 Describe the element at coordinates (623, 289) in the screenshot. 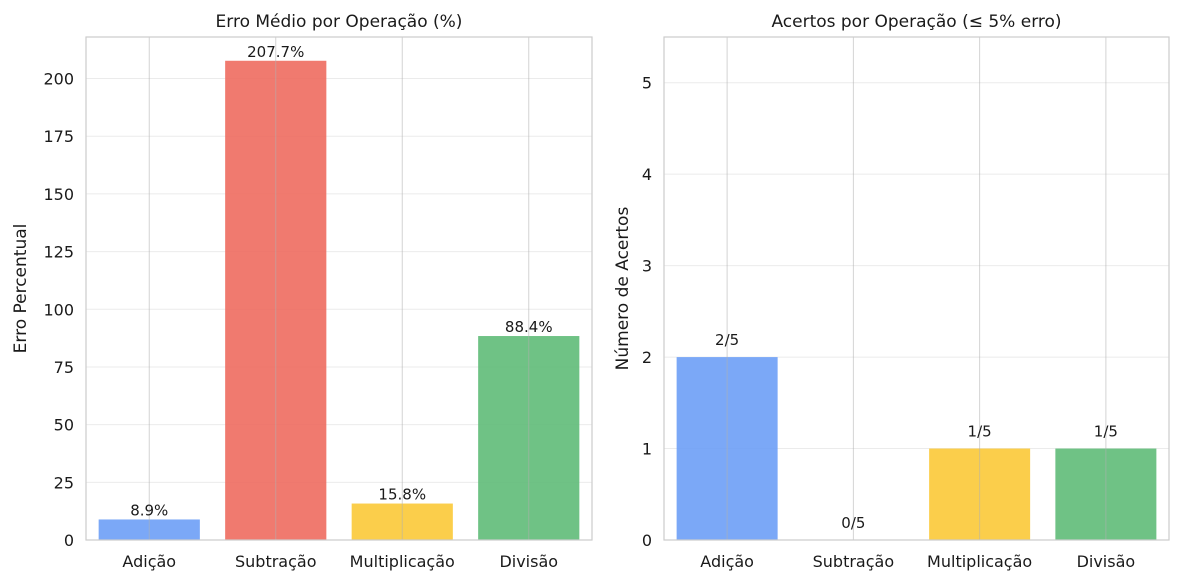

I see `y-axis-label: Número de Acertos` at that location.